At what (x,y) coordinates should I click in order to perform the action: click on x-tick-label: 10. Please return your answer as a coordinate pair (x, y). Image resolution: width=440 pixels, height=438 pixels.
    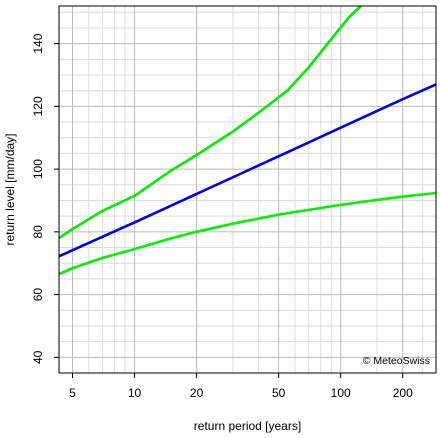
    Looking at the image, I should click on (135, 393).